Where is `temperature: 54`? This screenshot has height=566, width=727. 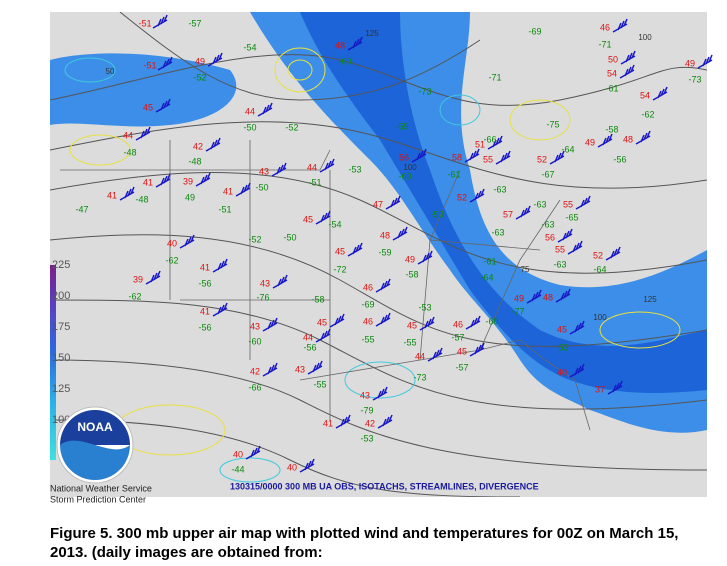
temperature: 54 is located at coordinates (645, 95).